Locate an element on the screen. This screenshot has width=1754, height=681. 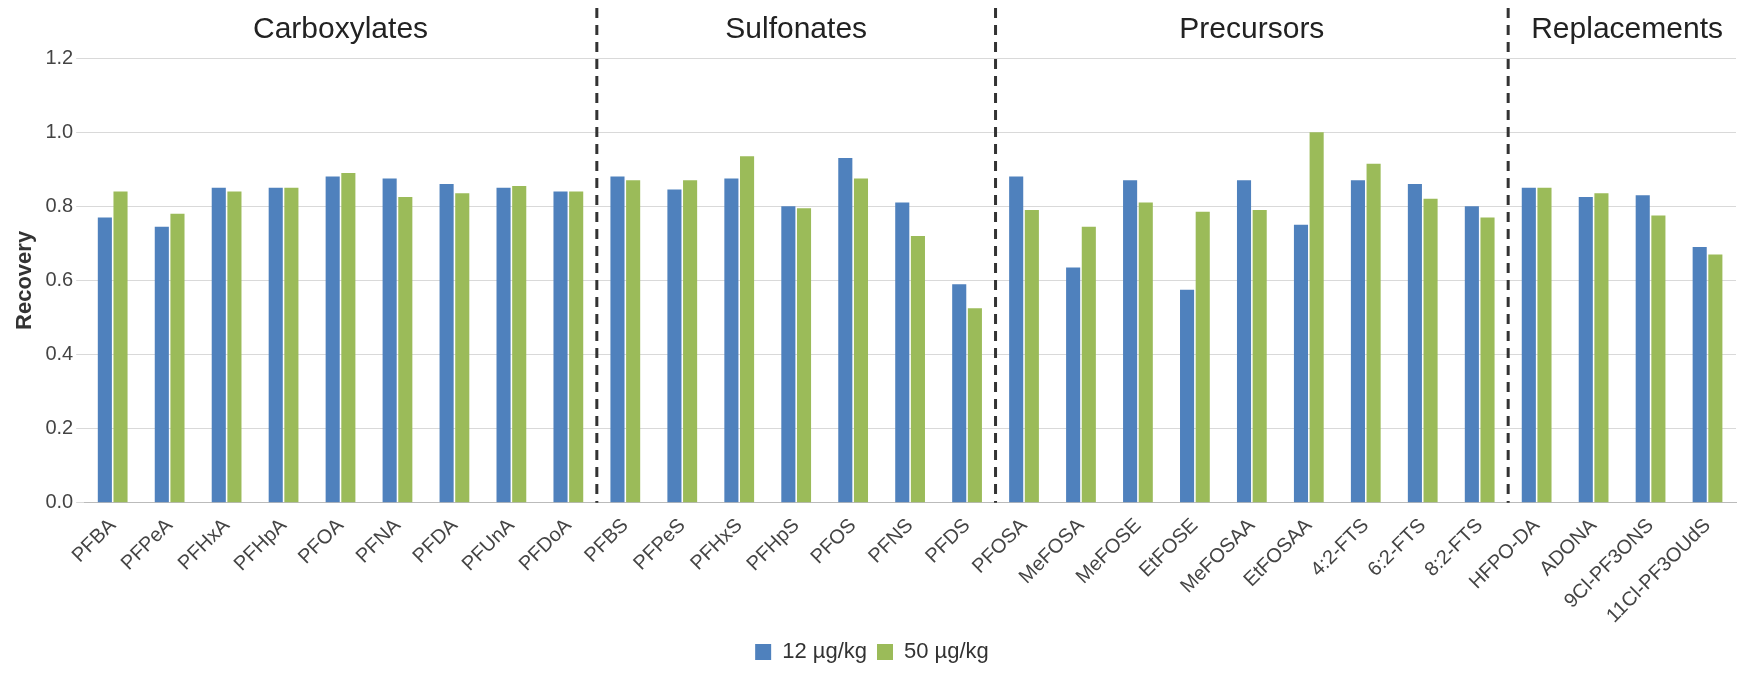
y-tick-label: 1.0 is located at coordinates (59, 130).